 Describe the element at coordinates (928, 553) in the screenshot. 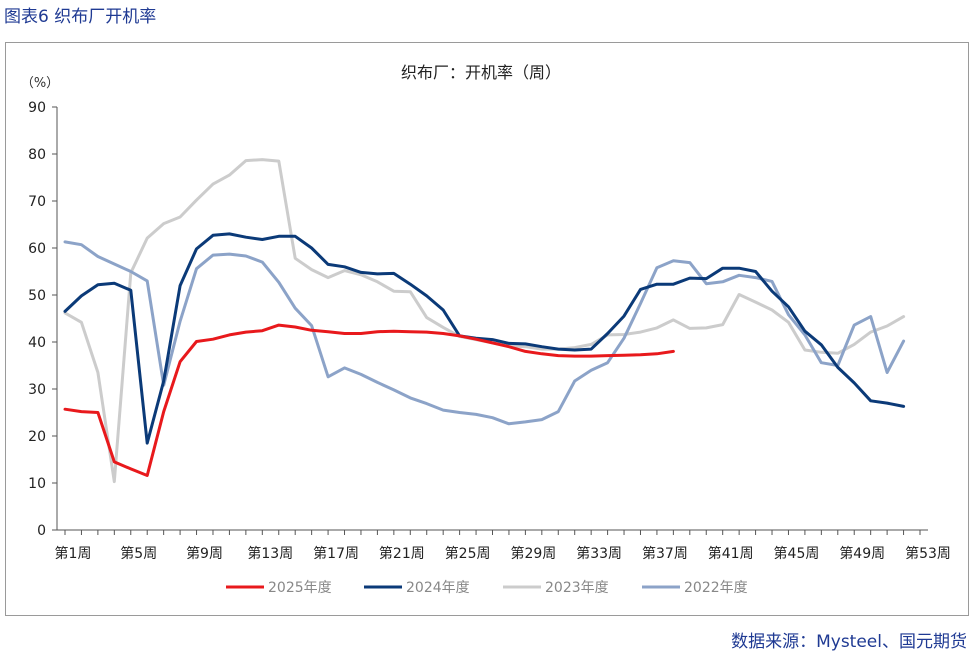

I see `x-tick-label: 第53周` at that location.